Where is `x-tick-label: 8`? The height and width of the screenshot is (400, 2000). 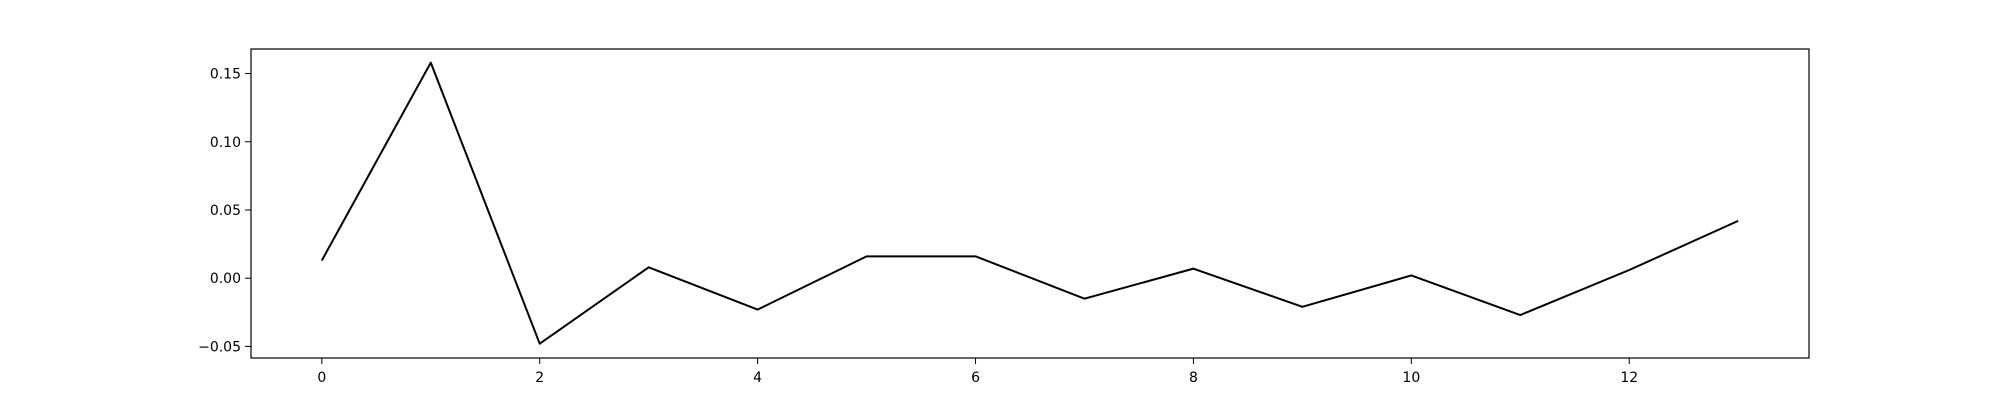
x-tick-label: 8 is located at coordinates (1193, 378).